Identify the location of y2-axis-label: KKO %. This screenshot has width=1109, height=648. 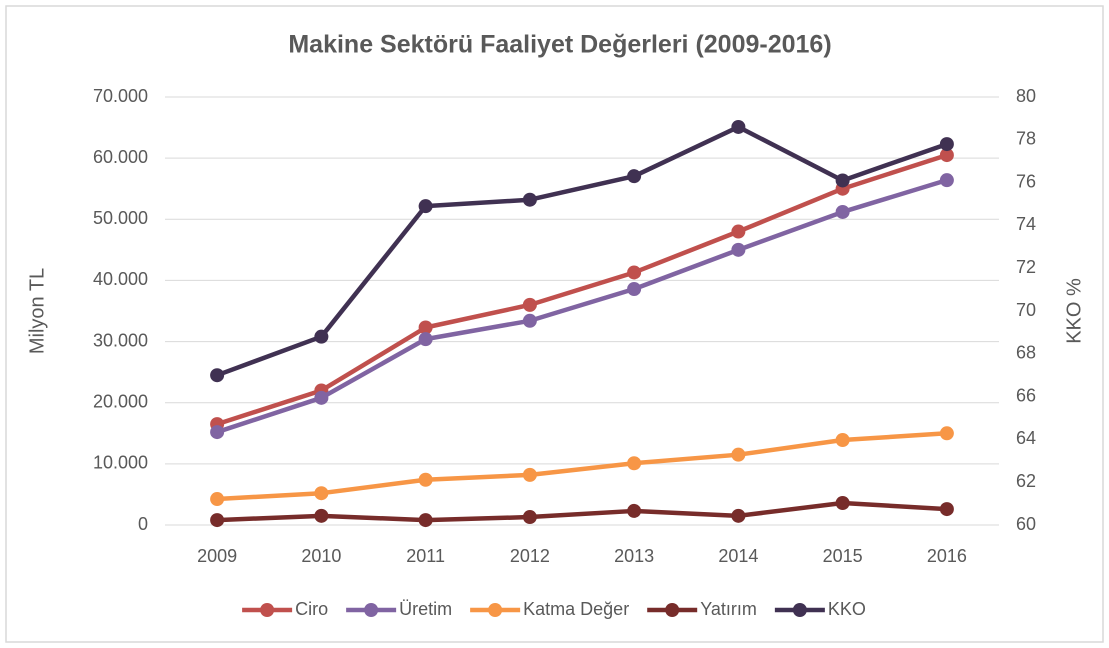
(1074, 311).